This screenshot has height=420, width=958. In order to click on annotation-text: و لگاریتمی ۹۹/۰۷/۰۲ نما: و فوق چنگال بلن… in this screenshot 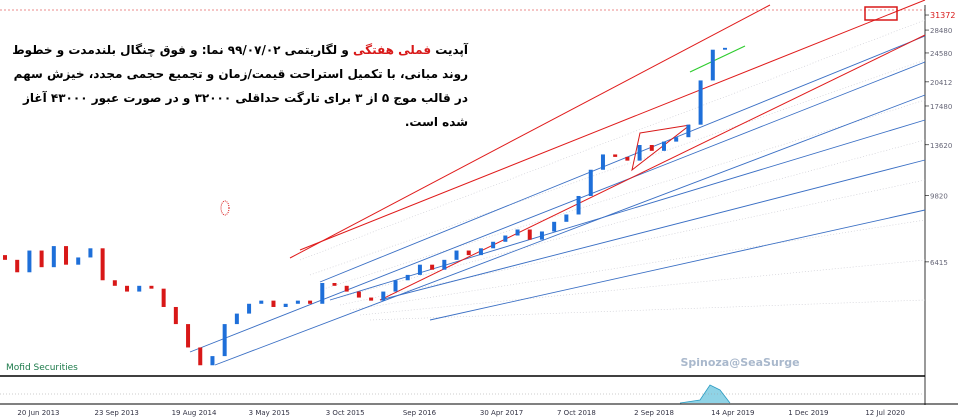, I will do `click(240, 86)`.